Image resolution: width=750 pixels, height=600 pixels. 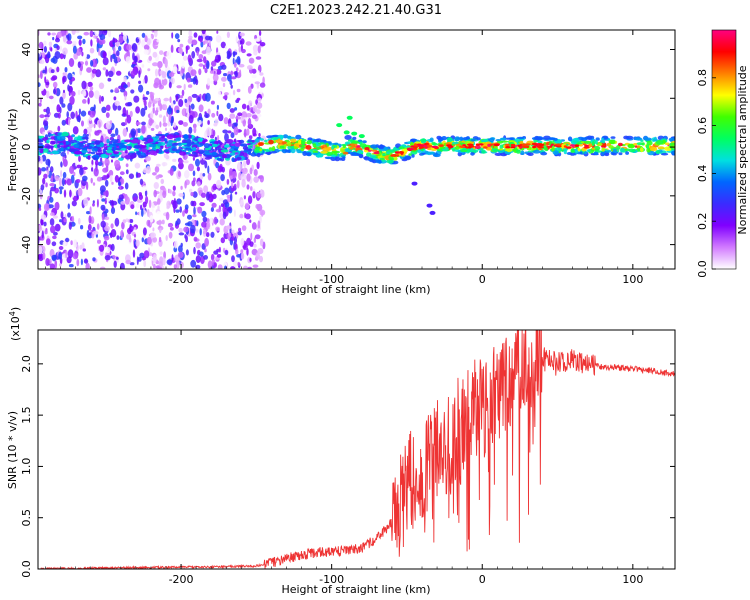 I want to click on colorbar-tick-label: 0.4, so click(x=702, y=174).